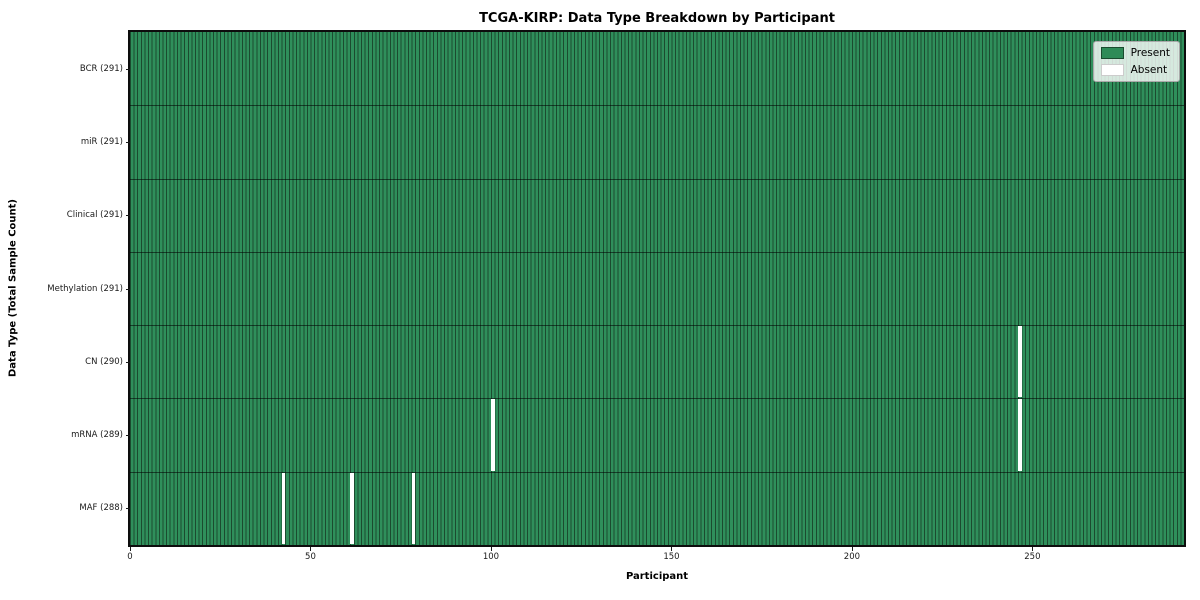  What do you see at coordinates (85, 288) in the screenshot?
I see `y-tick-label-Methylation: Methylation (291)` at bounding box center [85, 288].